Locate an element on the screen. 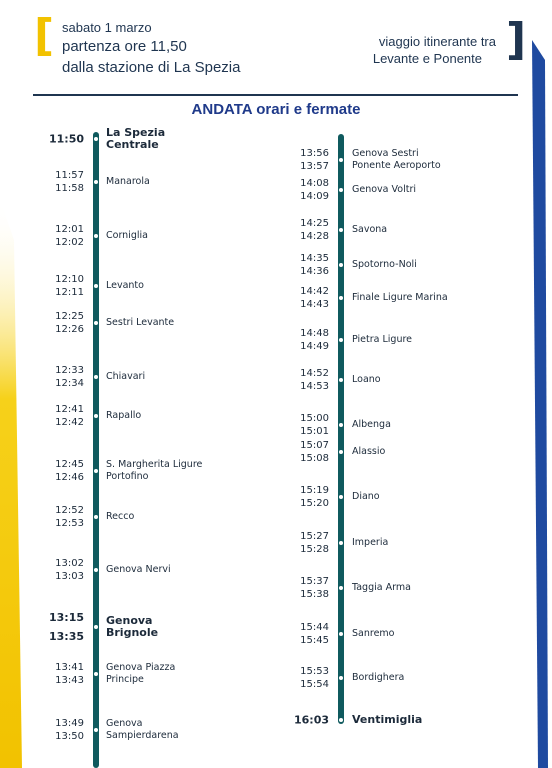 Image resolution: width=552 pixels, height=768 pixels. time: 12:46 is located at coordinates (69, 477).